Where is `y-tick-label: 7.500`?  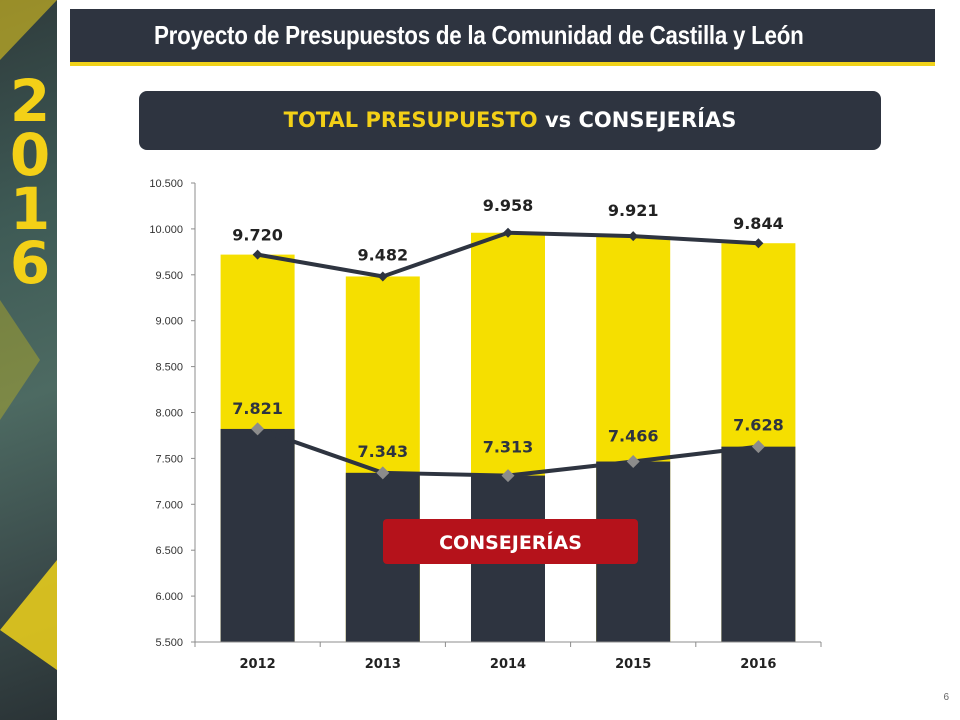 y-tick-label: 7.500 is located at coordinates (169, 459).